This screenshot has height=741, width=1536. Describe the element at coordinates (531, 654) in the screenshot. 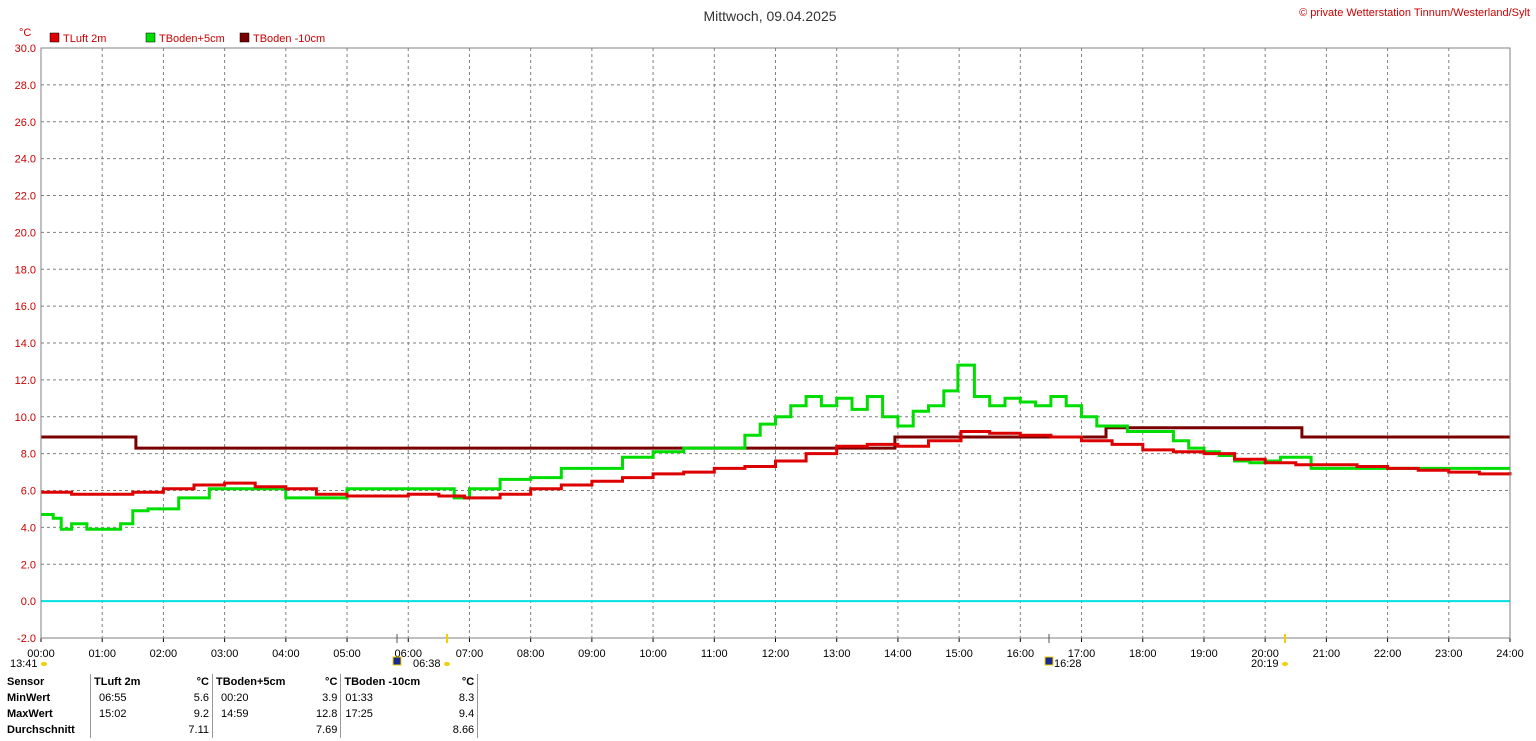

I see `x-tick-label: 08:00` at that location.